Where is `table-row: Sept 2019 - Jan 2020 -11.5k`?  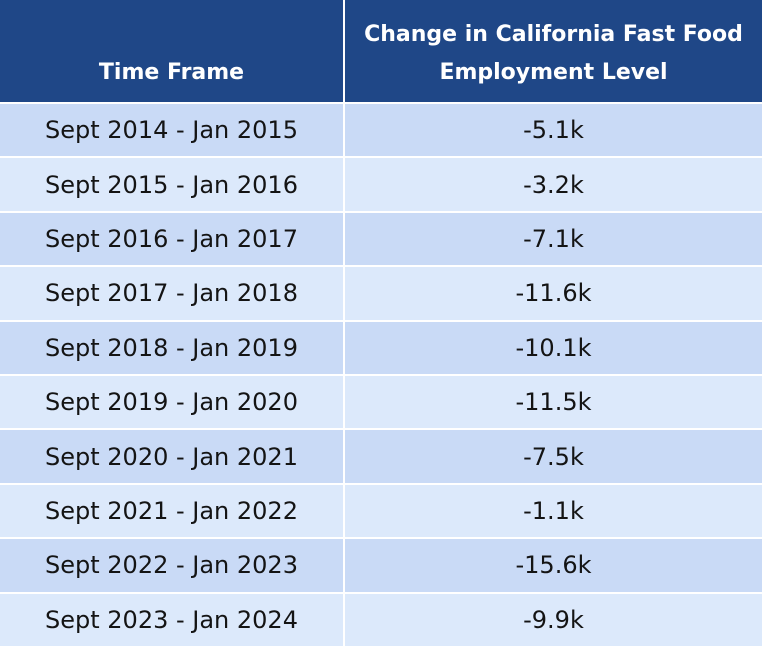
table-row: Sept 2019 - Jan 2020 -11.5k is located at coordinates (381, 401).